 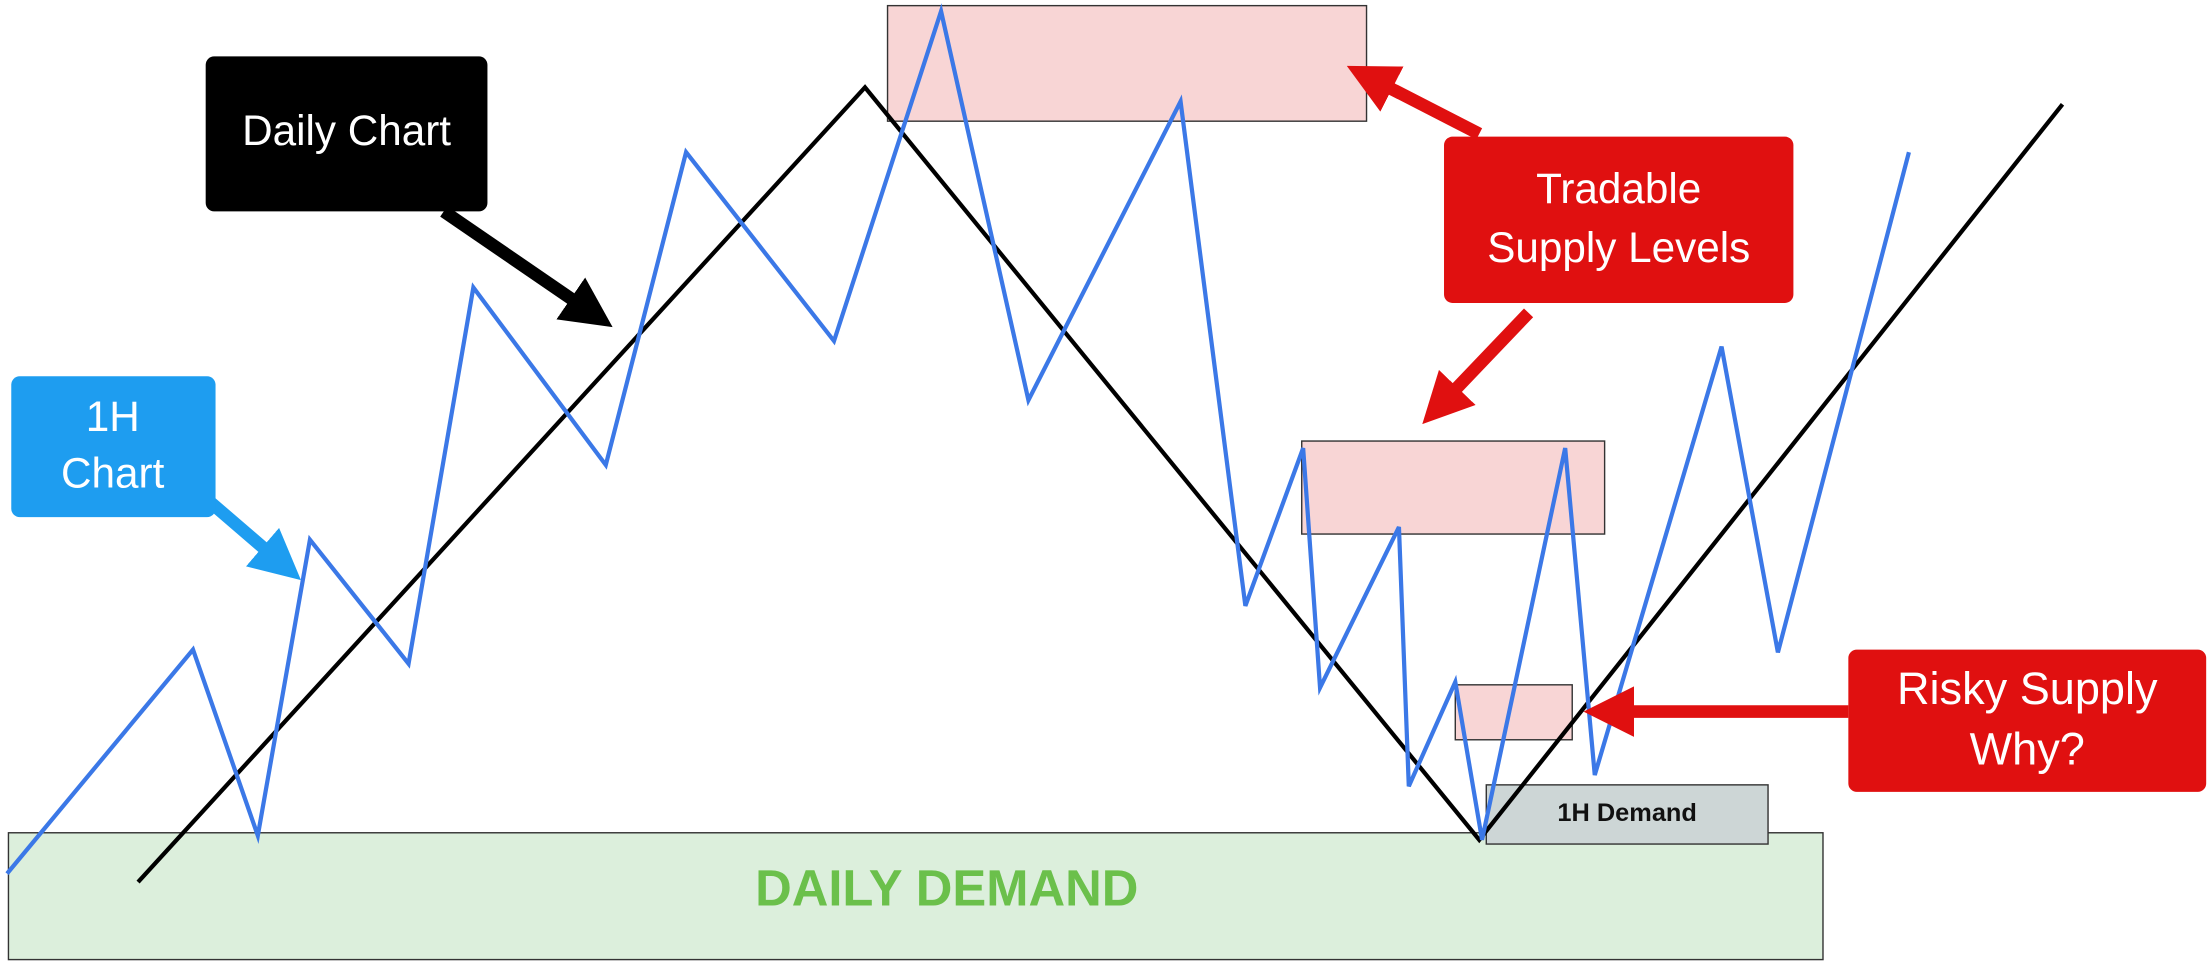 I want to click on risky-supply-label: Risky Supply, so click(x=2027, y=688).